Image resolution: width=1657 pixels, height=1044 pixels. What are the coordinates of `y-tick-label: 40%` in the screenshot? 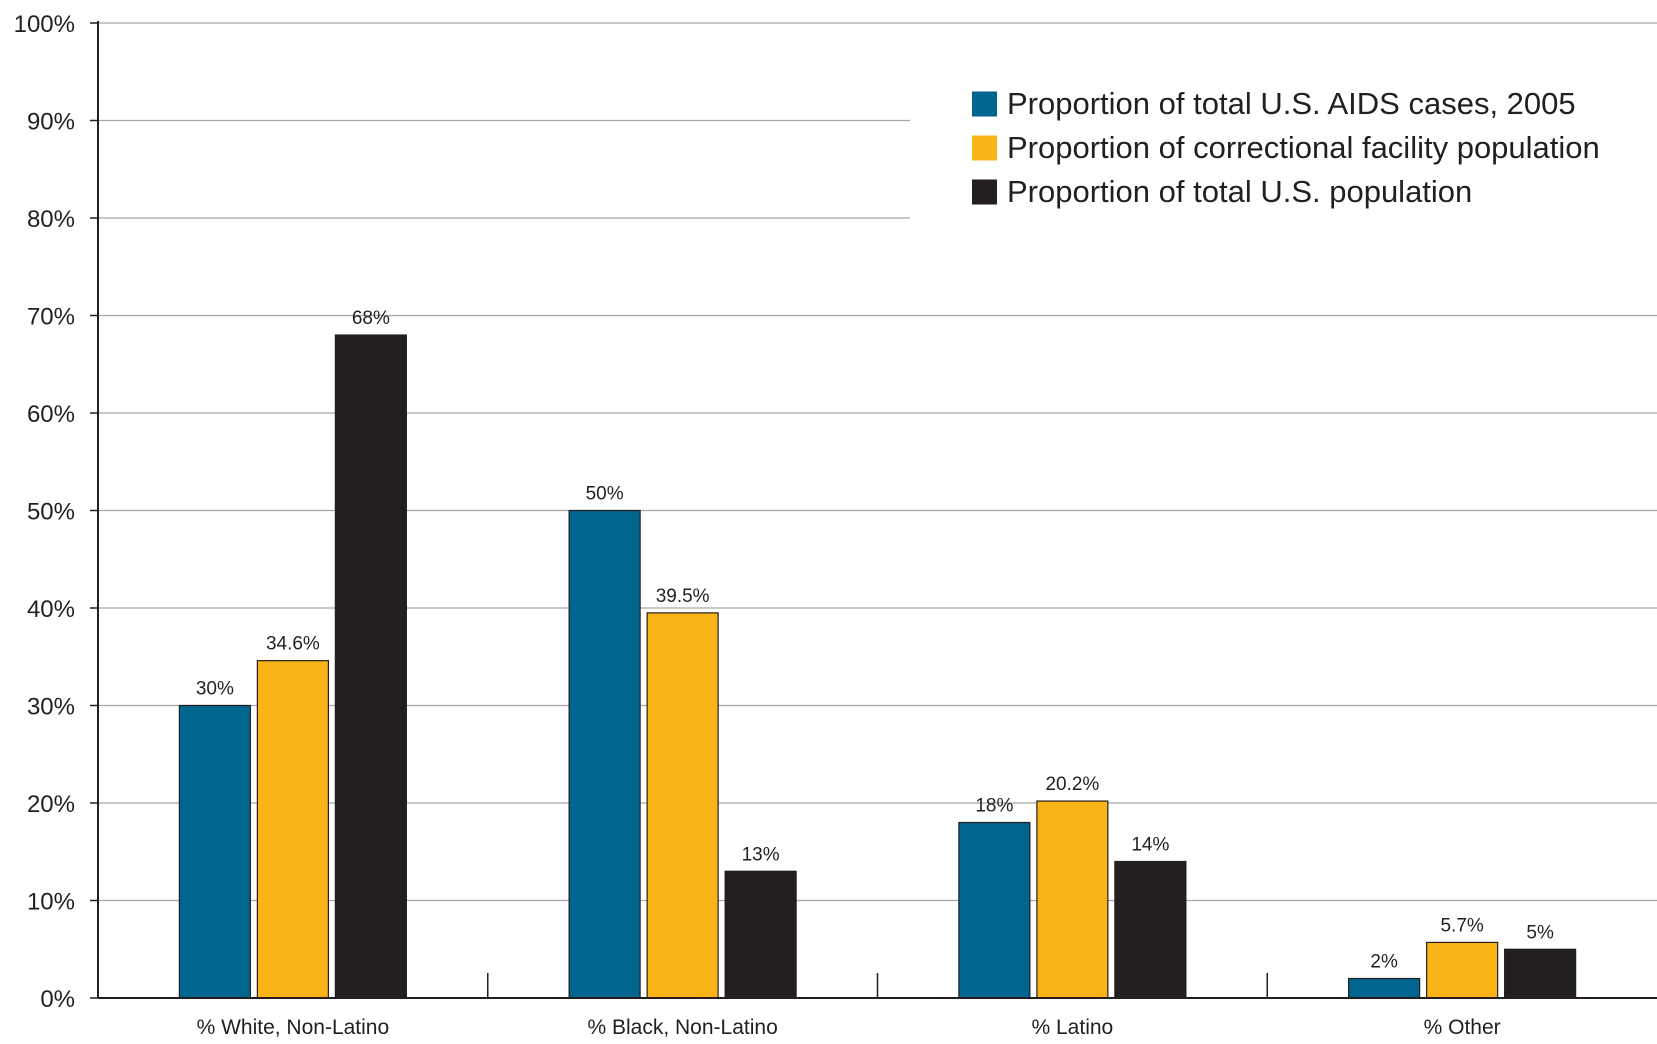 It's located at (51, 609).